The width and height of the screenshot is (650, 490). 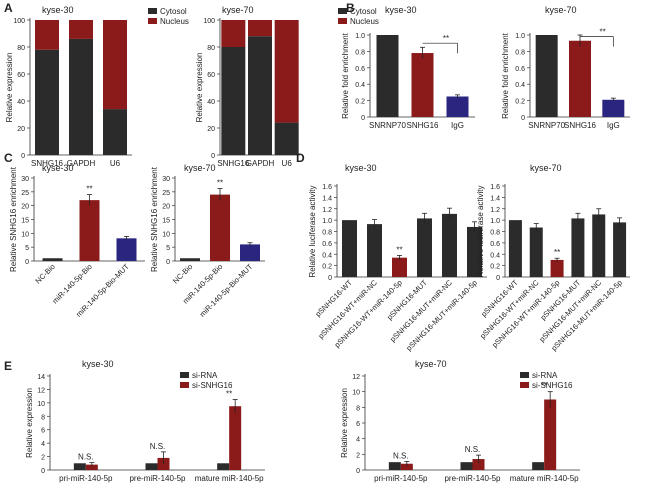 I want to click on y-tick-label: 1.2, so click(x=327, y=210).